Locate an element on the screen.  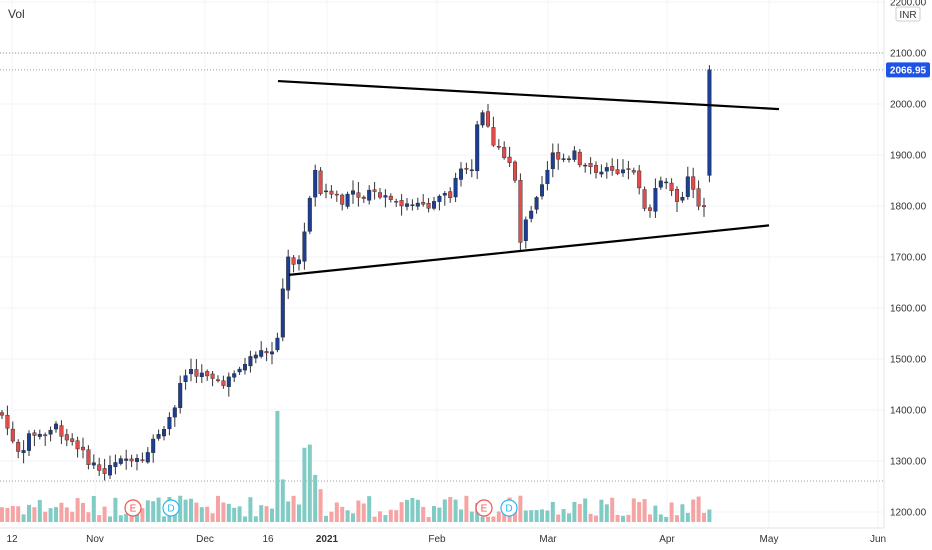
time-tick-label: 12 is located at coordinates (12, 539).